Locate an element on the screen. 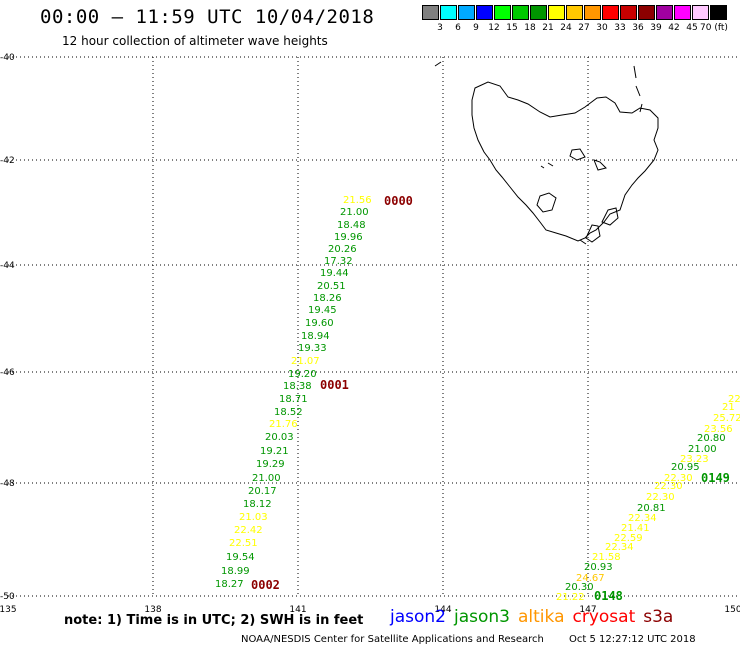  wave-height-label: 20.17 is located at coordinates (262, 491).